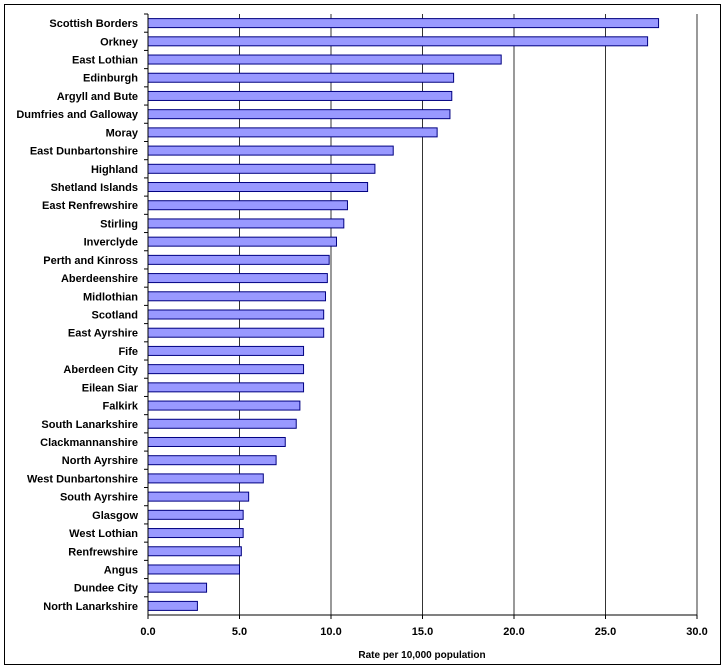 The height and width of the screenshot is (670, 727). Describe the element at coordinates (99, 279) in the screenshot. I see `category-label: Aberdeenshire` at that location.